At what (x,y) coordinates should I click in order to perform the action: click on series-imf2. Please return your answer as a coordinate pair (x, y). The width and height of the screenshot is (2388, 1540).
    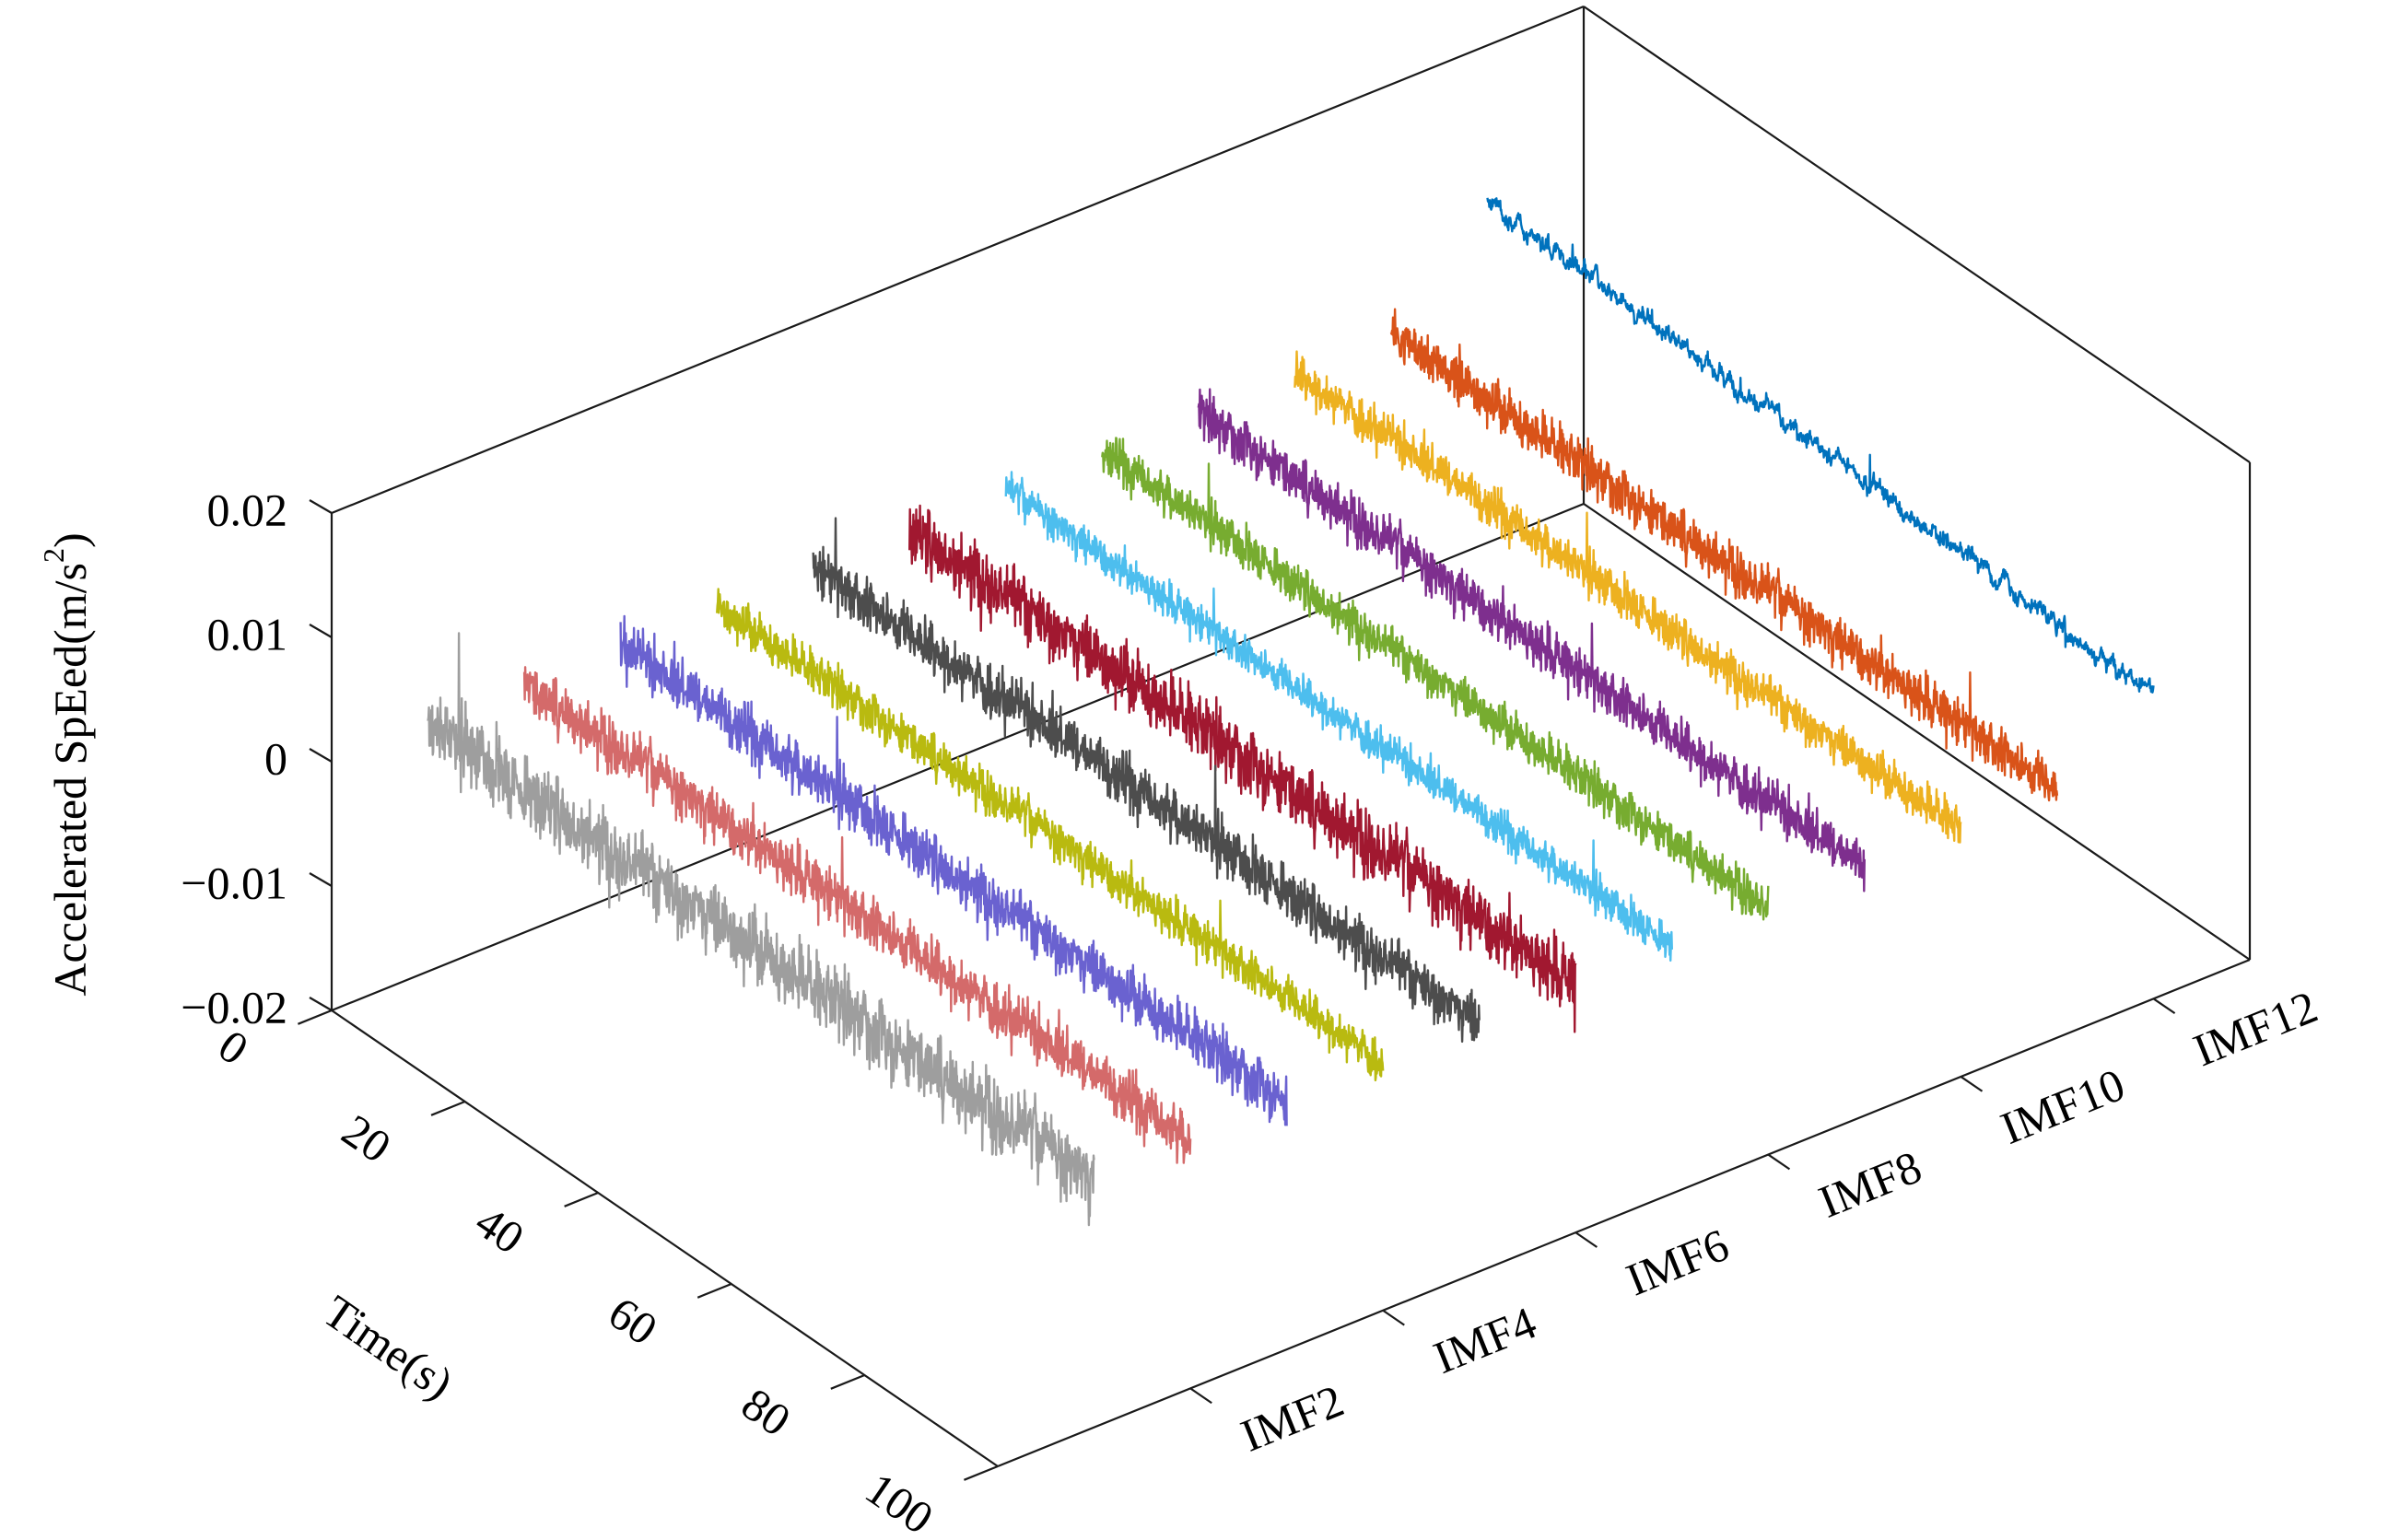
    Looking at the image, I should click on (857, 915).